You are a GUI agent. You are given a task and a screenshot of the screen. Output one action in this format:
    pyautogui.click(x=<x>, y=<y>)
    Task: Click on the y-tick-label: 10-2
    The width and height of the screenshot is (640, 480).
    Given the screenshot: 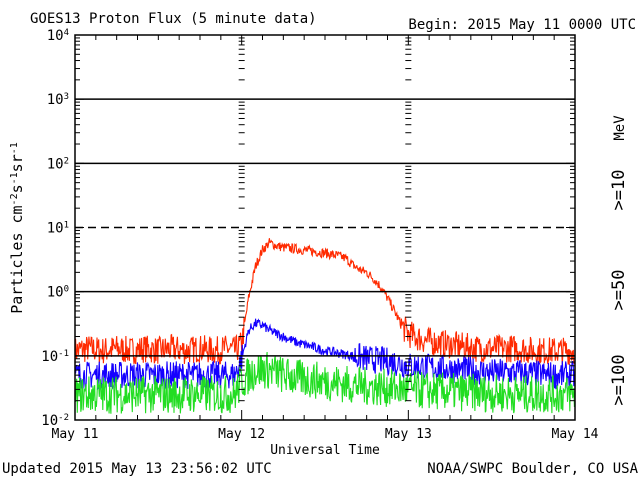 What is the action you would take?
    pyautogui.click(x=55, y=421)
    